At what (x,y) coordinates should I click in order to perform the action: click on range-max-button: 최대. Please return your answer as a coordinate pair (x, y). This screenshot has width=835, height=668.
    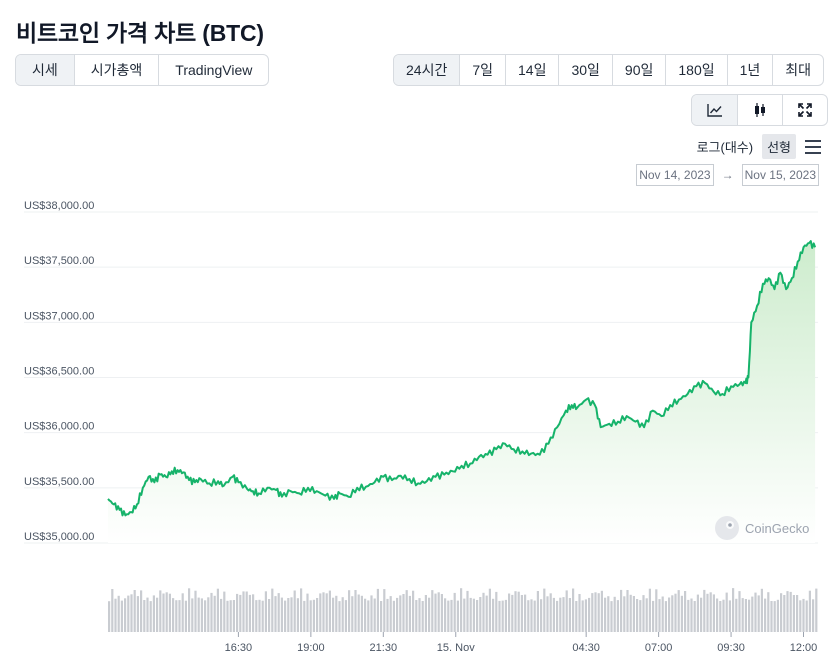
    Looking at the image, I should click on (797, 70).